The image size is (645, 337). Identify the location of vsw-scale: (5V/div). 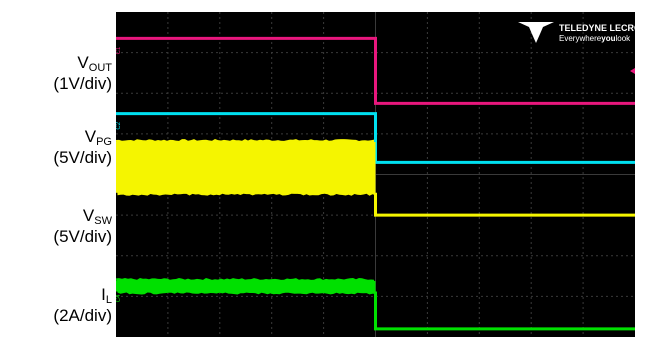
(82, 236).